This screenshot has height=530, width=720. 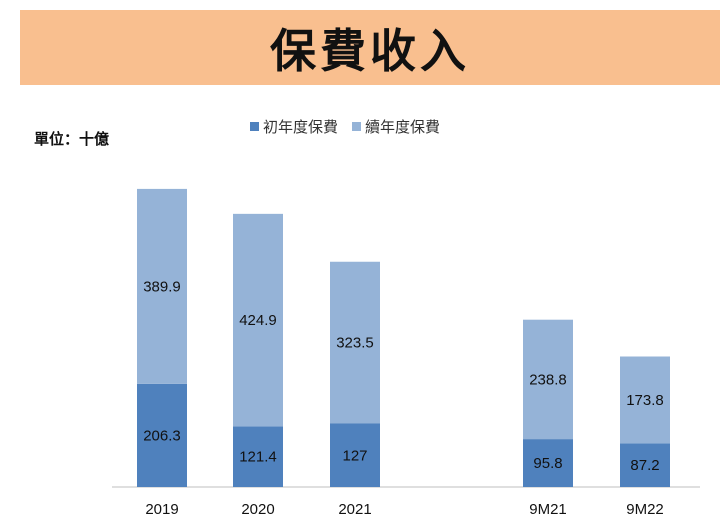 What do you see at coordinates (72, 139) in the screenshot?
I see `unit-label: 單位：十億` at bounding box center [72, 139].